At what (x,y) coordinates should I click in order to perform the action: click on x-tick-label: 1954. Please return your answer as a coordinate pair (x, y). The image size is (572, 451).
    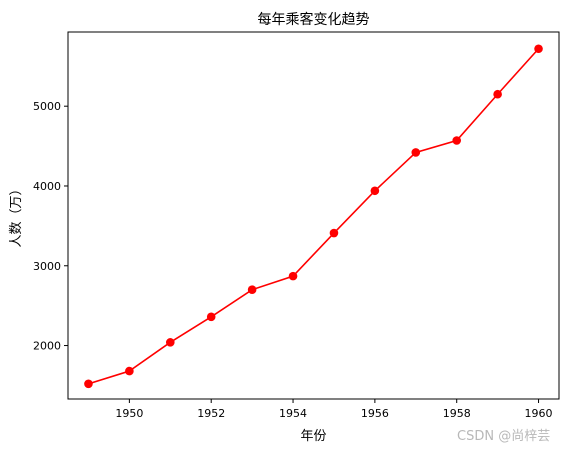
    Looking at the image, I should click on (293, 413).